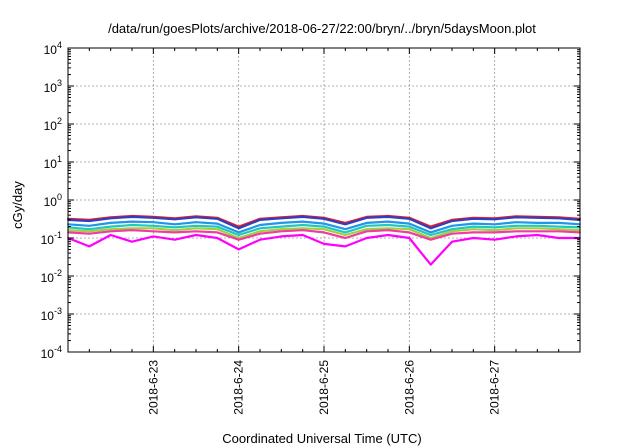  What do you see at coordinates (53, 86) in the screenshot?
I see `y-tick-label: 10³` at bounding box center [53, 86].